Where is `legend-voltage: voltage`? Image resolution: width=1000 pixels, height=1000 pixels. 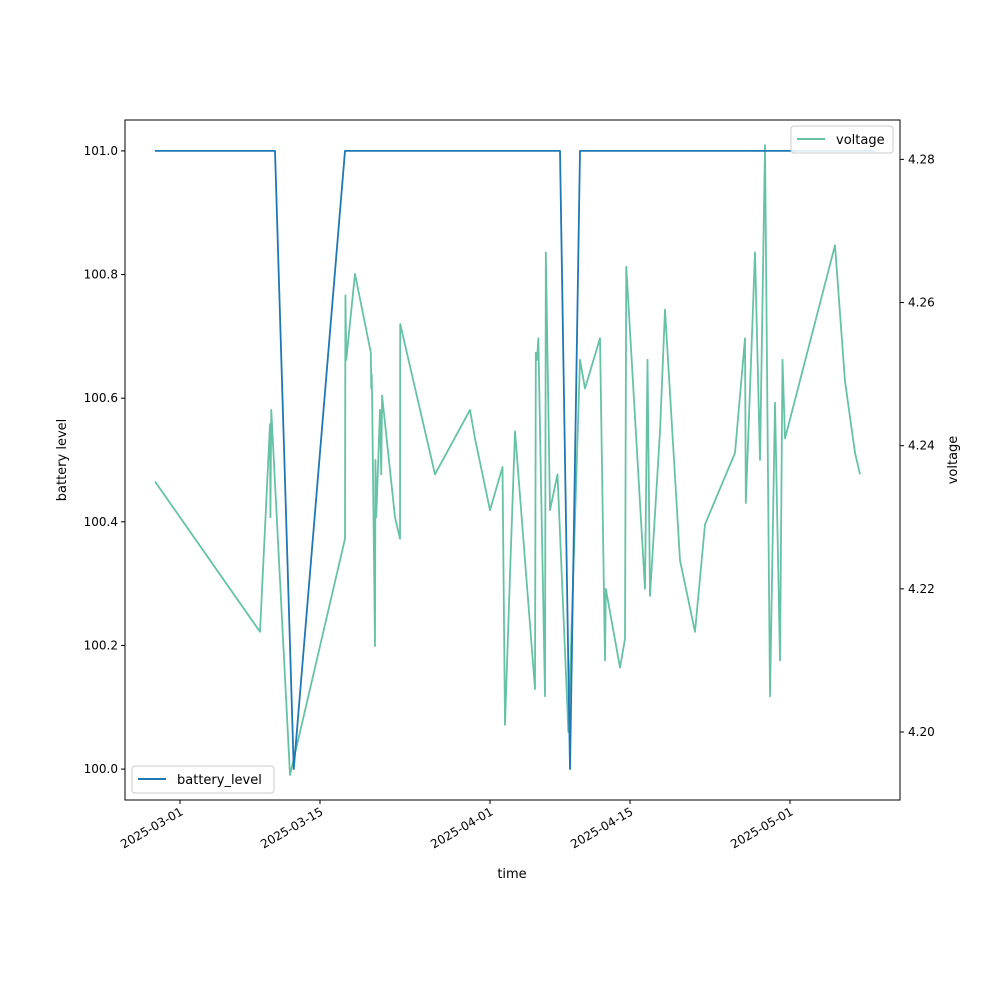 legend-voltage: voltage is located at coordinates (842, 139).